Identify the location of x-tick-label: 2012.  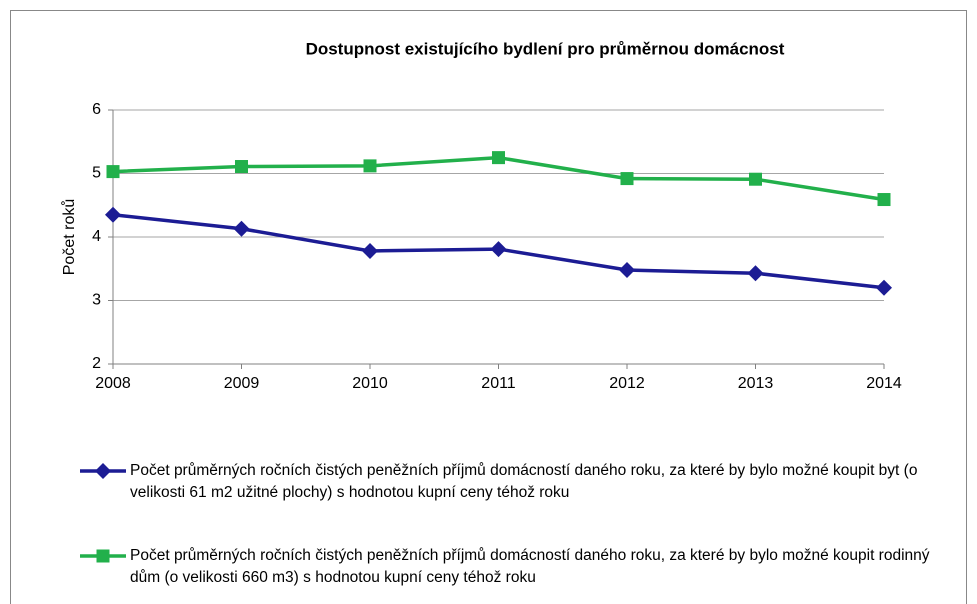
(627, 383).